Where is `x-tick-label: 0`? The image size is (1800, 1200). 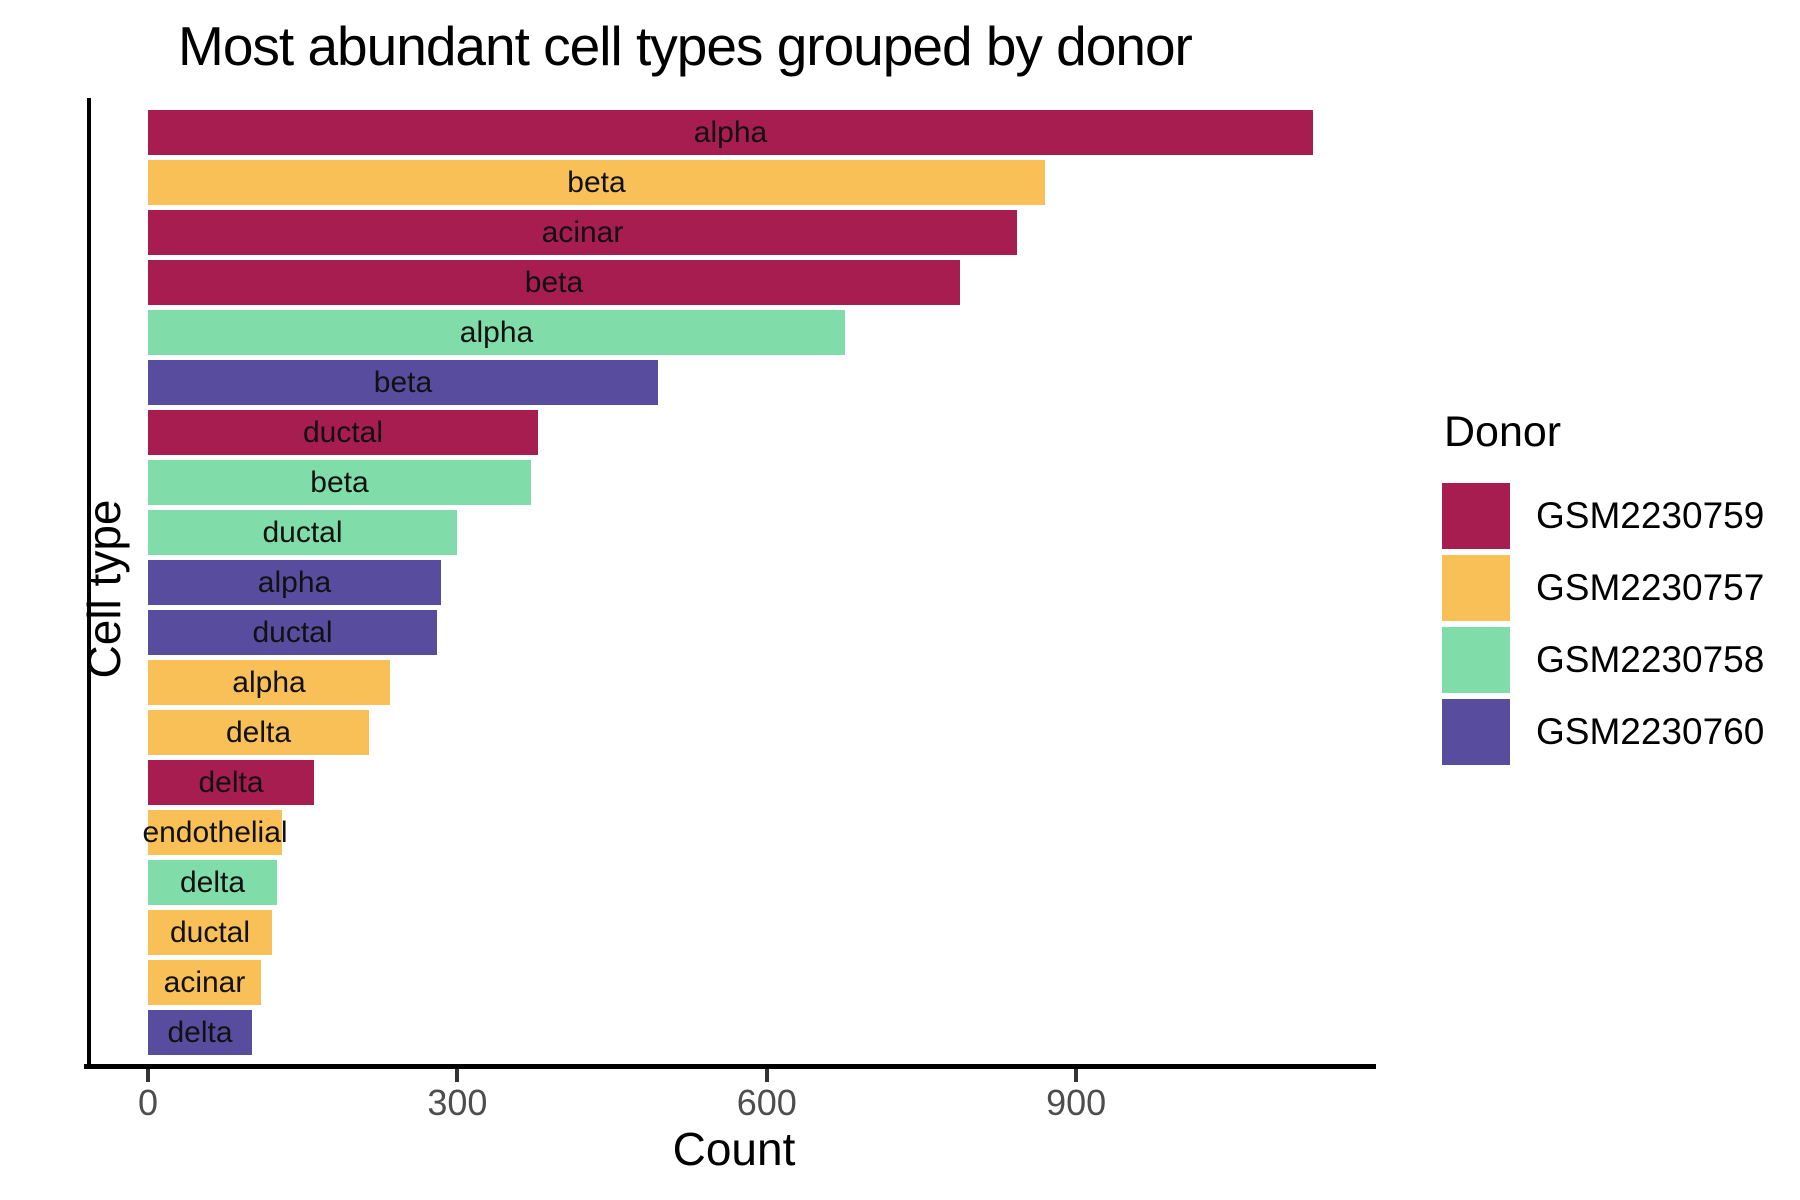 x-tick-label: 0 is located at coordinates (148, 1102).